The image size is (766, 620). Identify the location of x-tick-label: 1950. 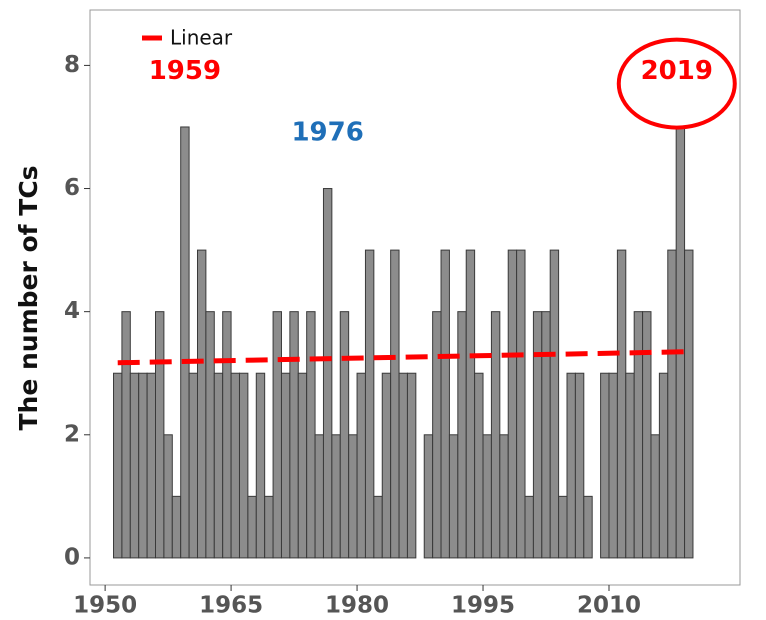
(105, 605).